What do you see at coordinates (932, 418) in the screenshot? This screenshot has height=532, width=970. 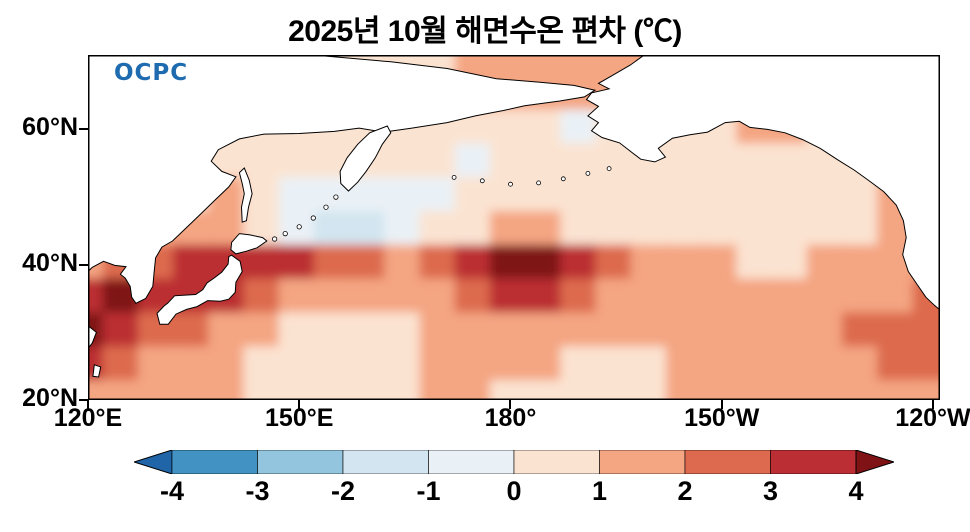 I see `x-axis-label: 120°W` at bounding box center [932, 418].